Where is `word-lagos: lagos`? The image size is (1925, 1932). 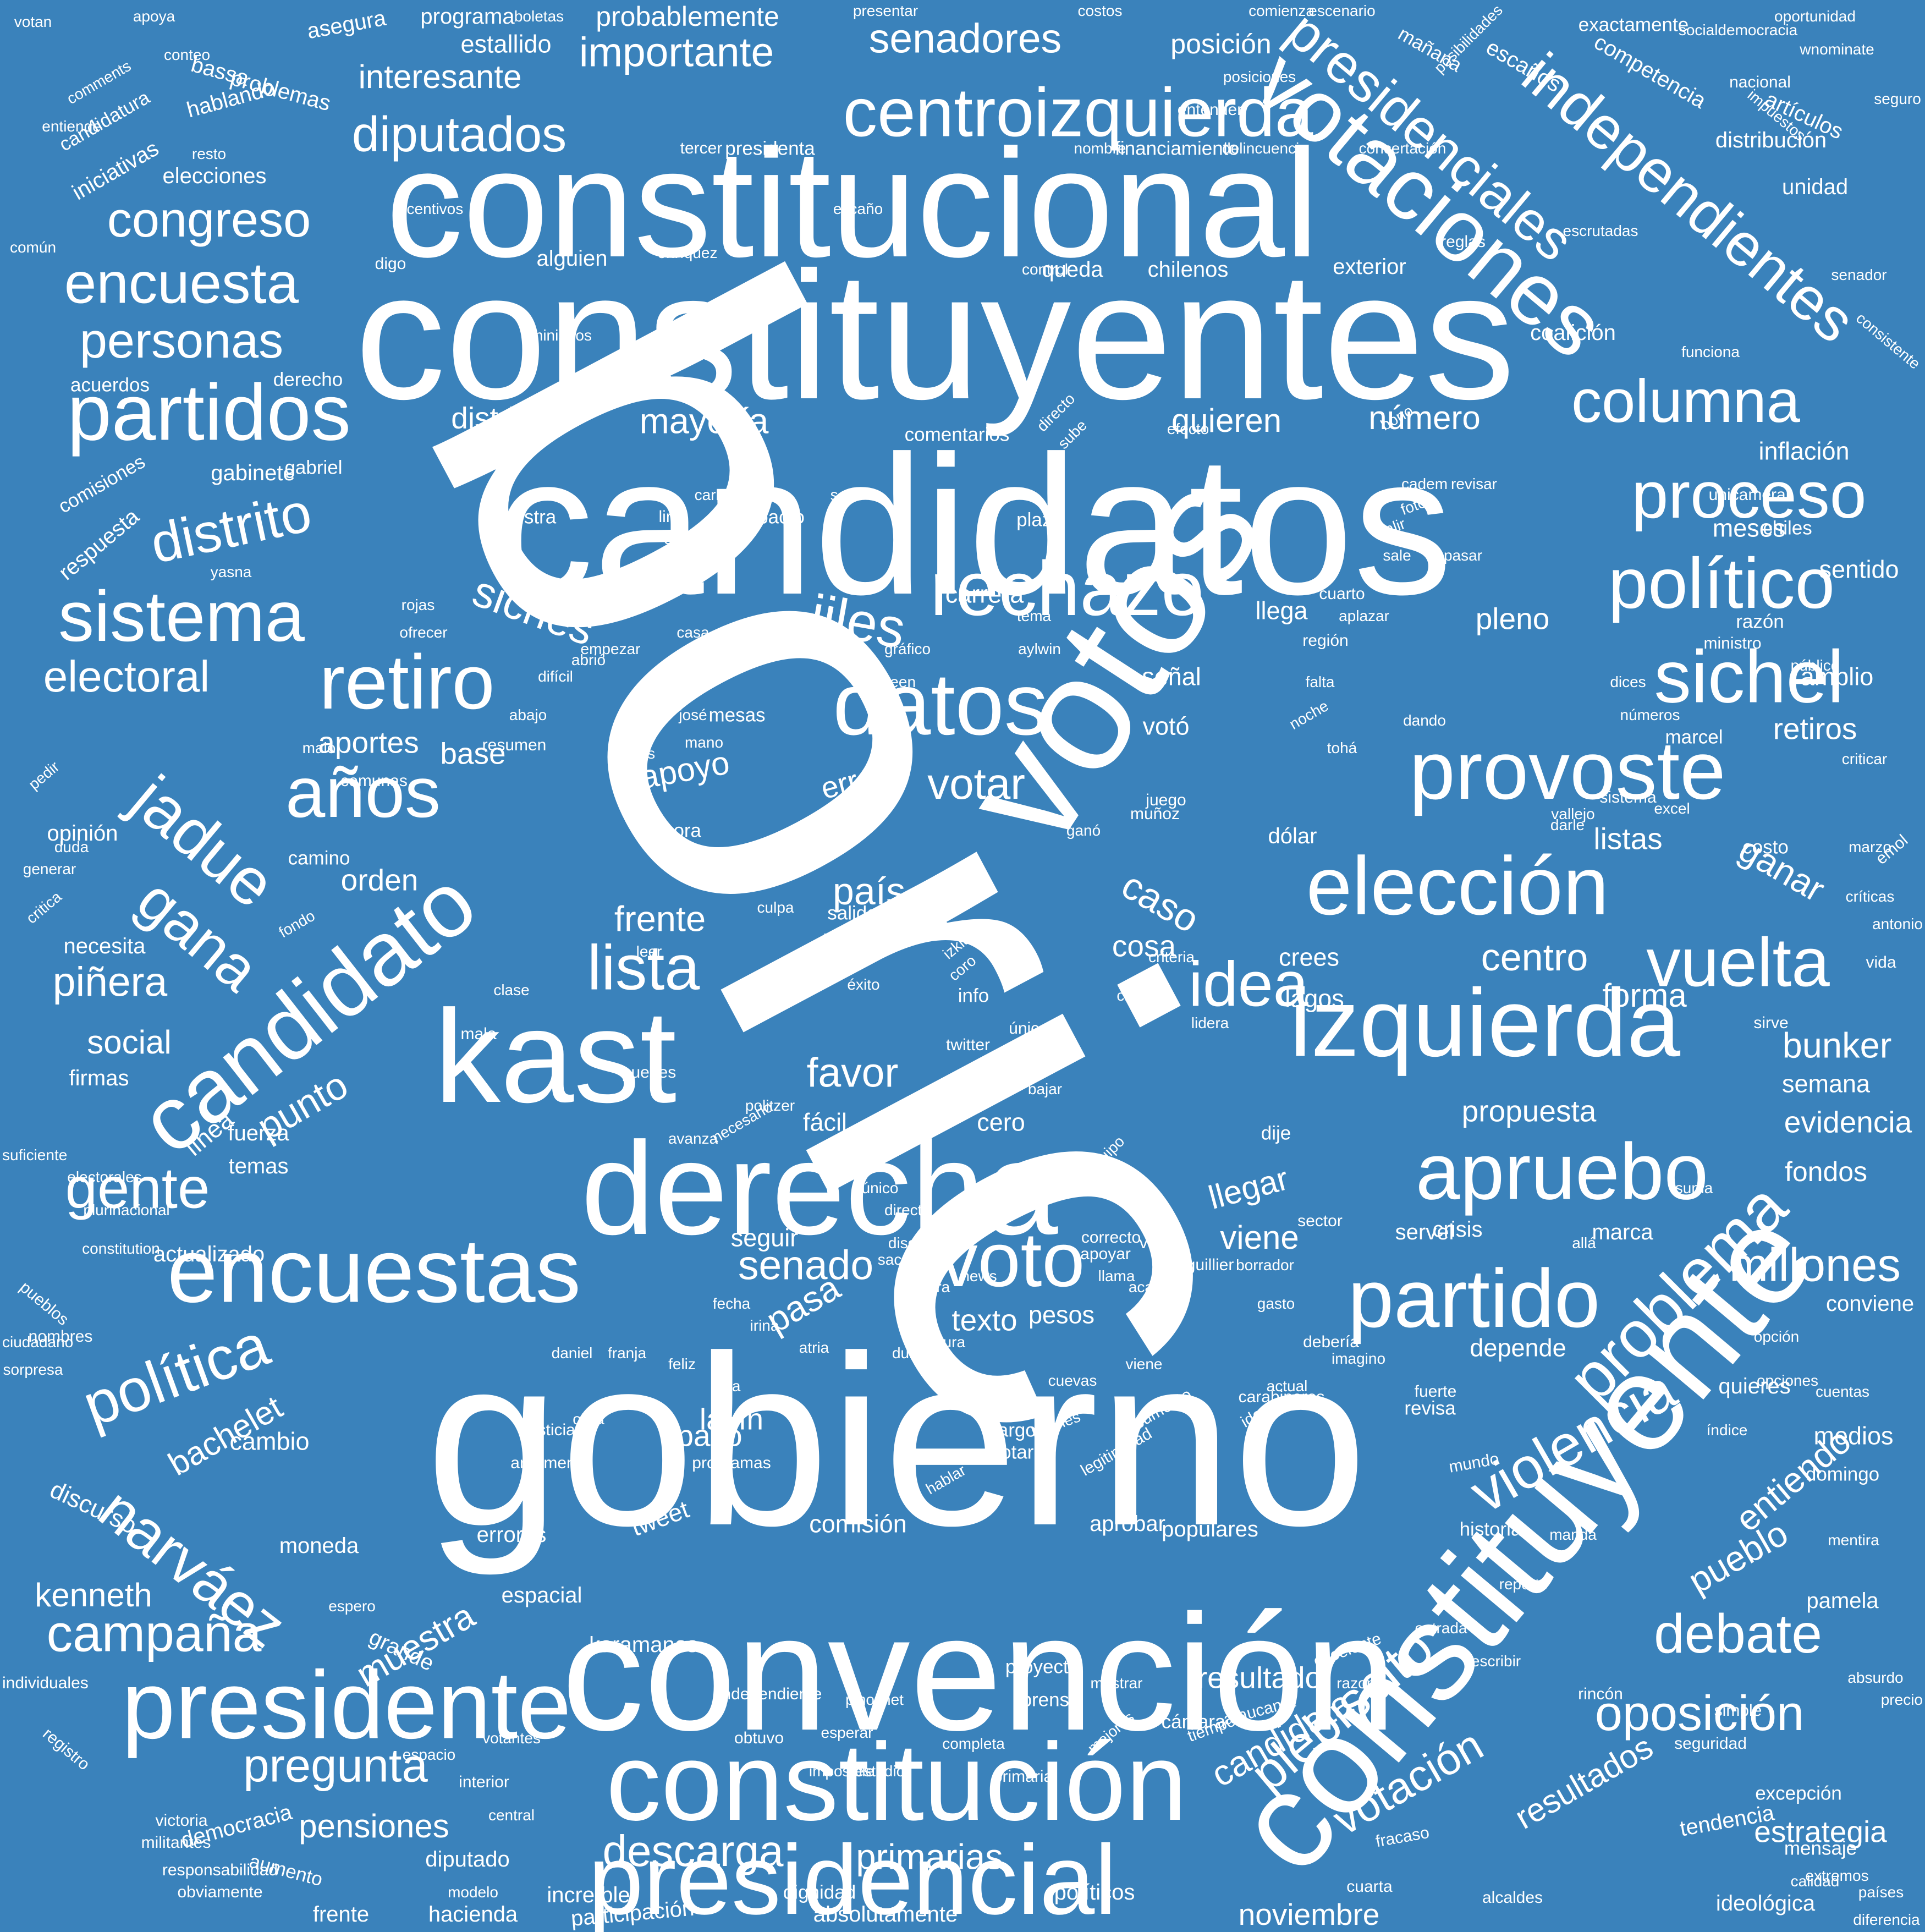
word-lagos: lagos is located at coordinates (1314, 998).